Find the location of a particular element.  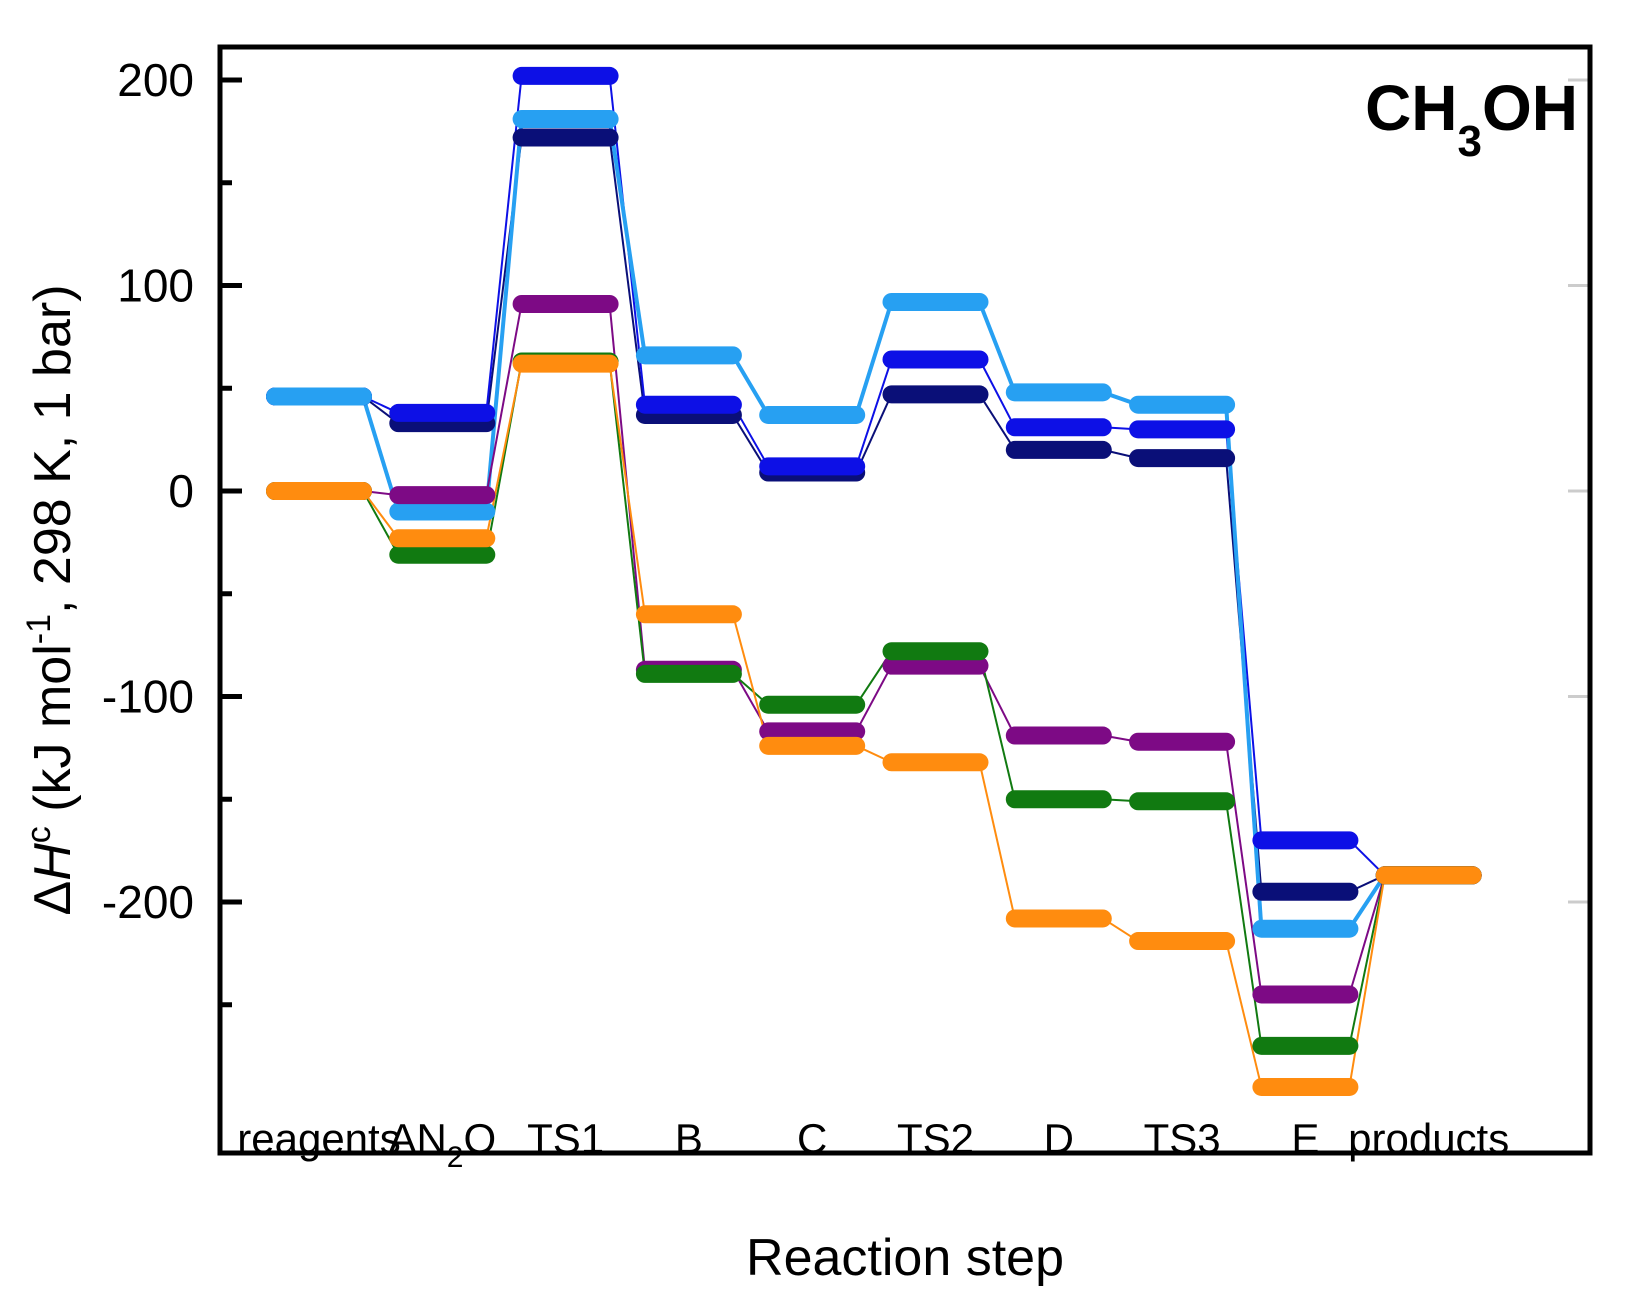

y-axis-title-conditions: , 298 K, 1 bar) is located at coordinates (53, 449).